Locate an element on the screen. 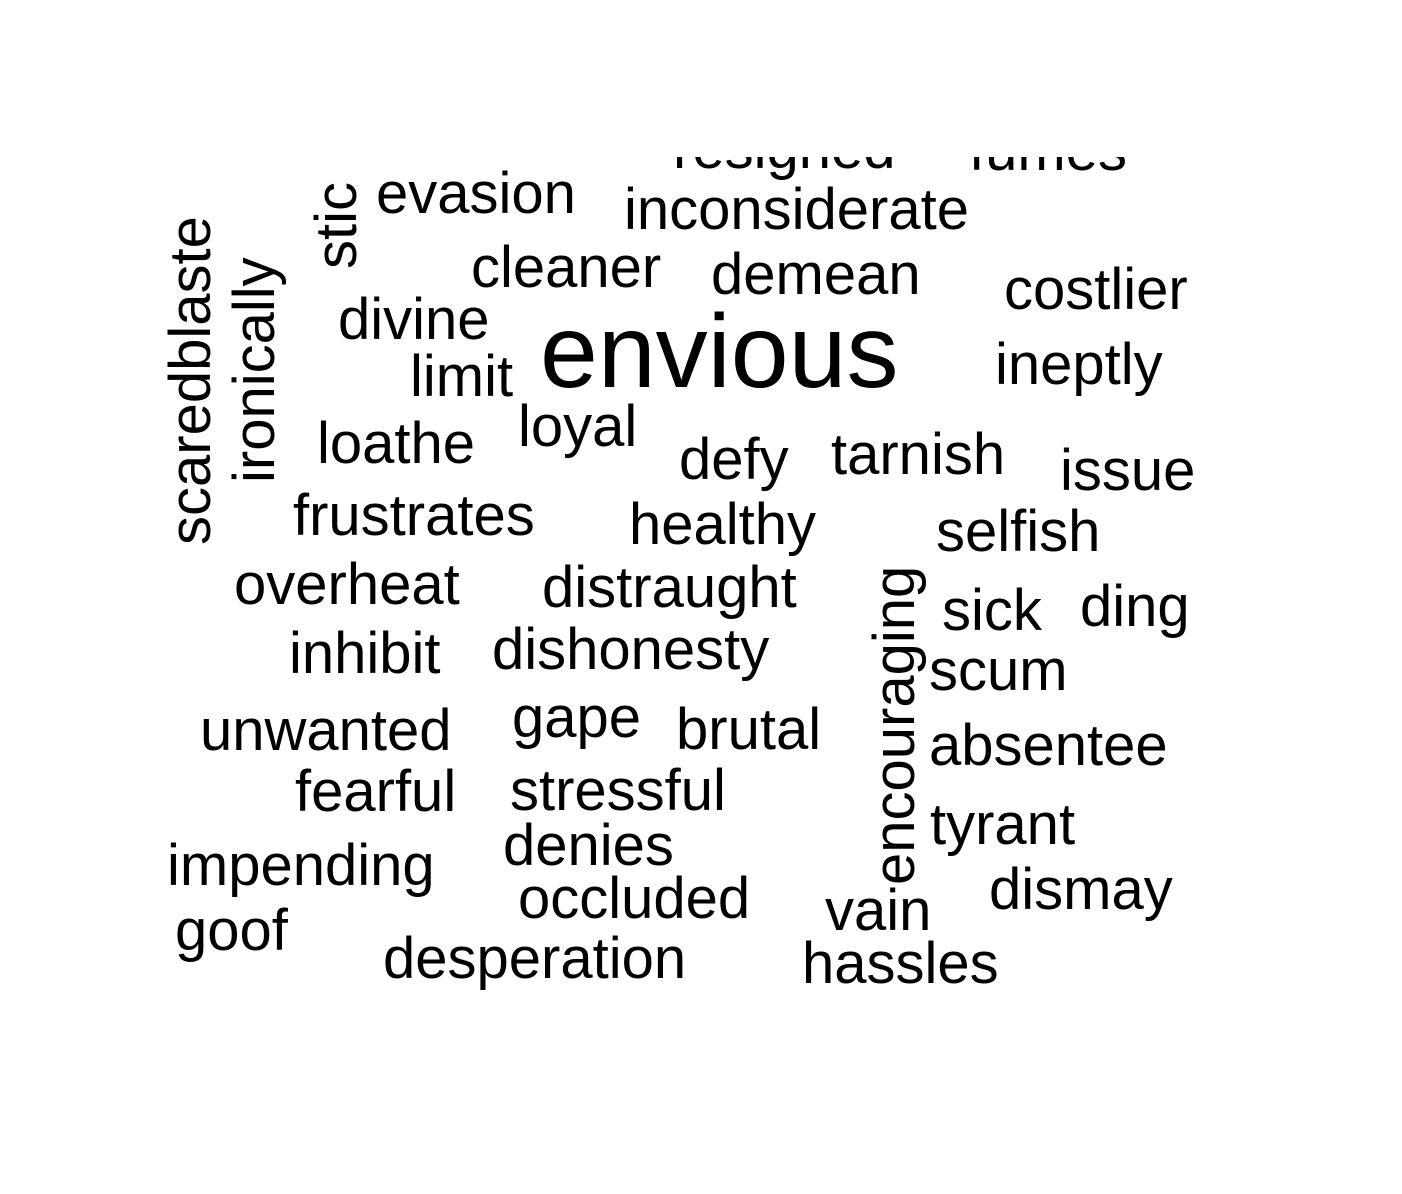 Image resolution: width=1402 pixels, height=1194 pixels. word-cleaner: cleaner is located at coordinates (566, 267).